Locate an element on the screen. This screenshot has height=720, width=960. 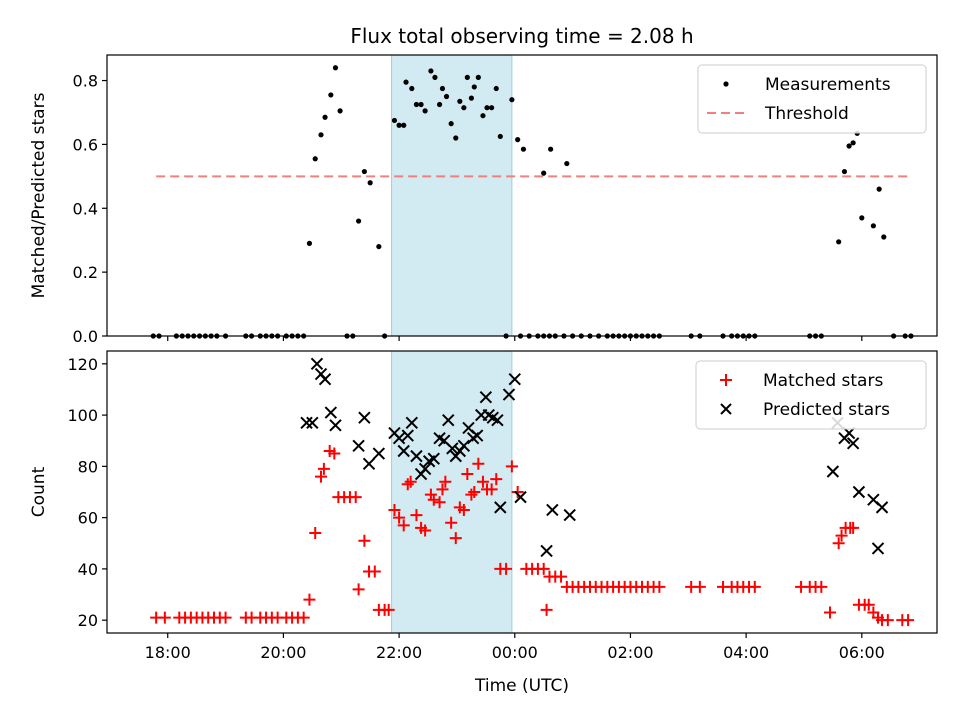
y-tick-label: 0.8 is located at coordinates (85, 81).